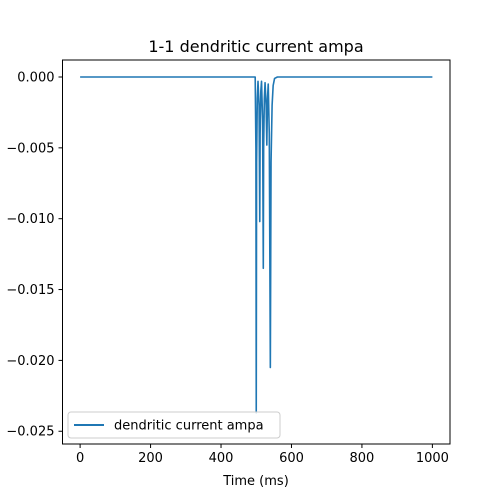 The width and height of the screenshot is (500, 500). I want to click on chart-title: 1-1 dendritic current ampa, so click(255, 46).